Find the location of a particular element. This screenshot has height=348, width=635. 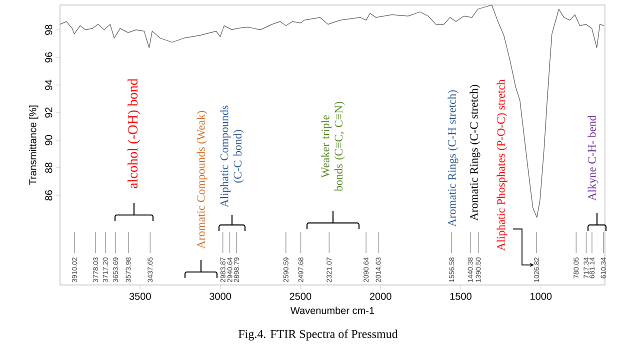

y-tick-label: 92 is located at coordinates (48, 113).